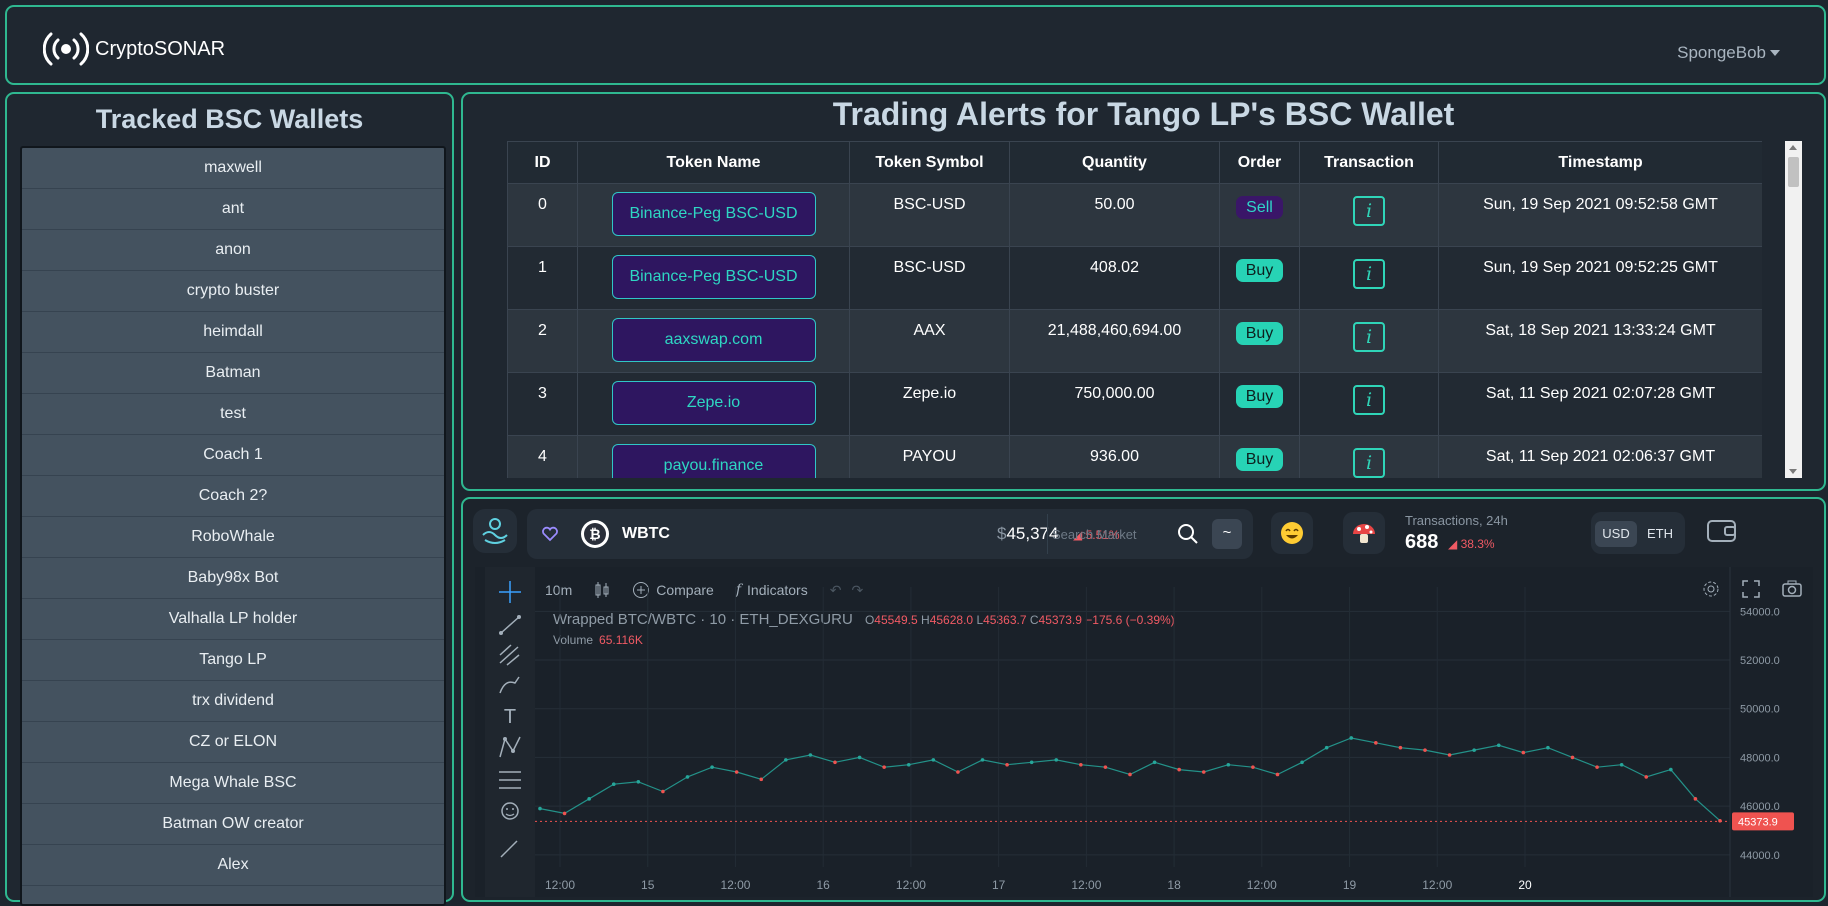 This screenshot has height=906, width=1828. Describe the element at coordinates (510, 811) in the screenshot. I see `emoji-tool-icon` at that location.